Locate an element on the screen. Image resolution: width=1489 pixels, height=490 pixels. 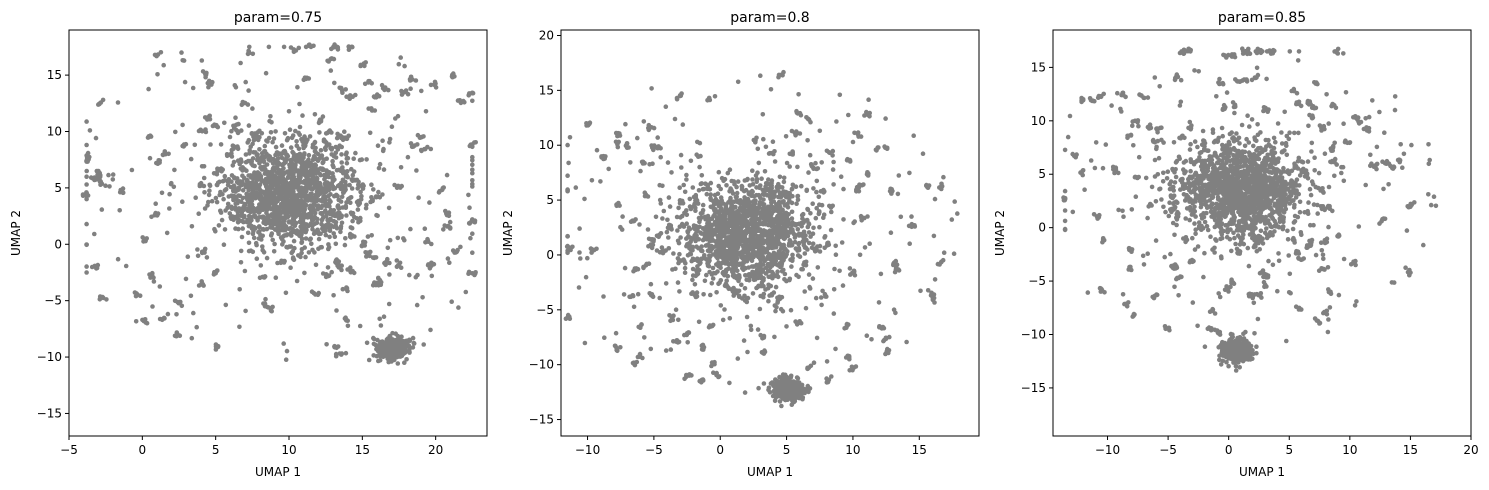
x-tick-label: 10 is located at coordinates (288, 450).